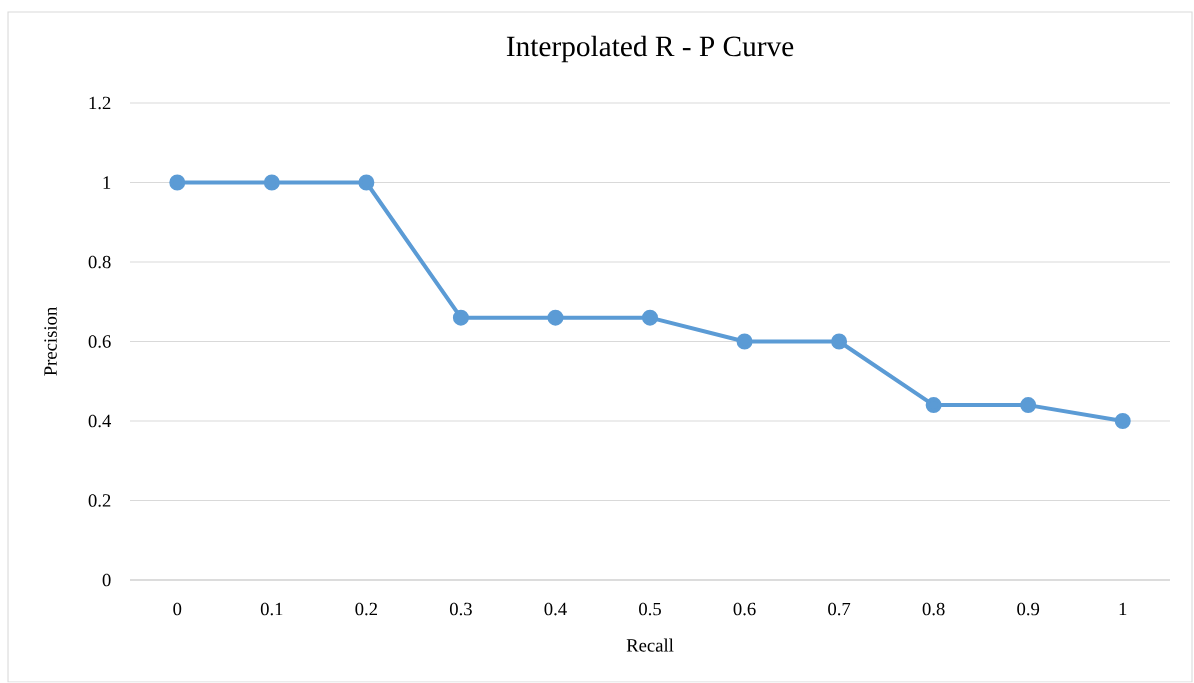 The height and width of the screenshot is (683, 1194). Describe the element at coordinates (555, 609) in the screenshot. I see `x-tick-label: 0.4` at that location.